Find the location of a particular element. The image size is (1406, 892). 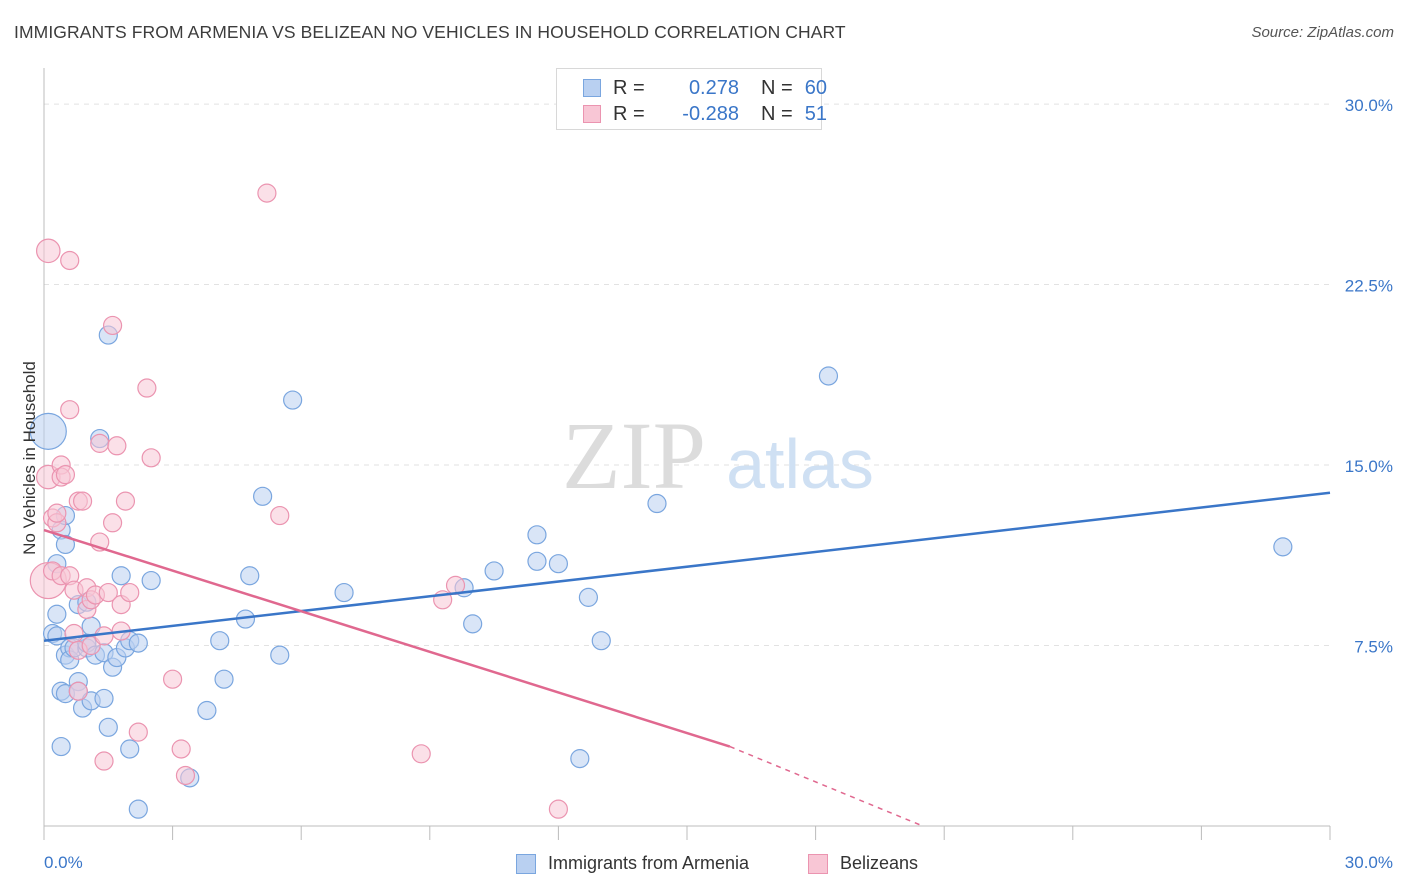

r-value-belizeans: -0.288 is located at coordinates (710, 114).